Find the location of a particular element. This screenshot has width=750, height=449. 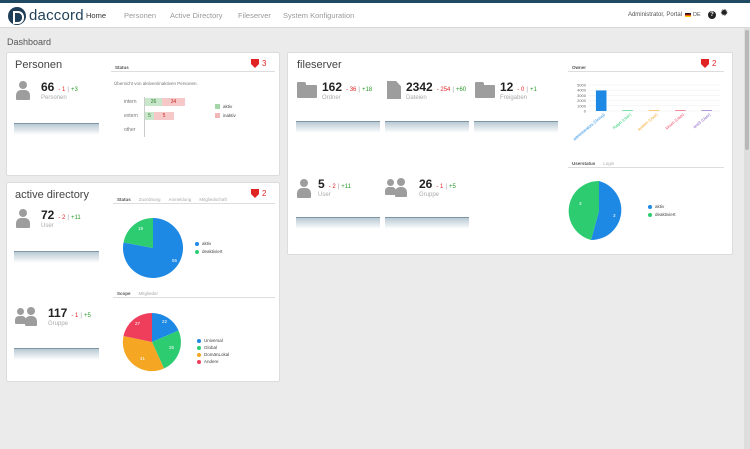

nav-home: Home is located at coordinates (96, 15).